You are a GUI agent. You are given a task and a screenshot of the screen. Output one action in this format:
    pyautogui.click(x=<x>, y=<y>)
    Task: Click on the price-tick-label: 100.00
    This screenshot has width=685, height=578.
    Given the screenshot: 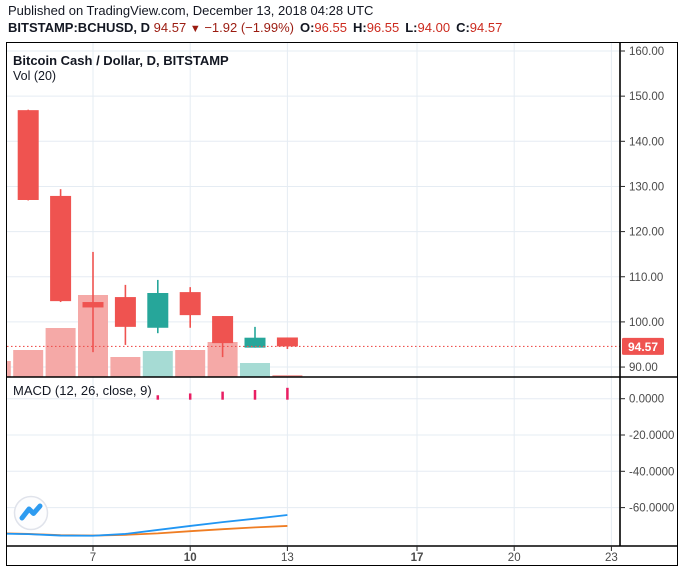 What is the action you would take?
    pyautogui.click(x=646, y=323)
    